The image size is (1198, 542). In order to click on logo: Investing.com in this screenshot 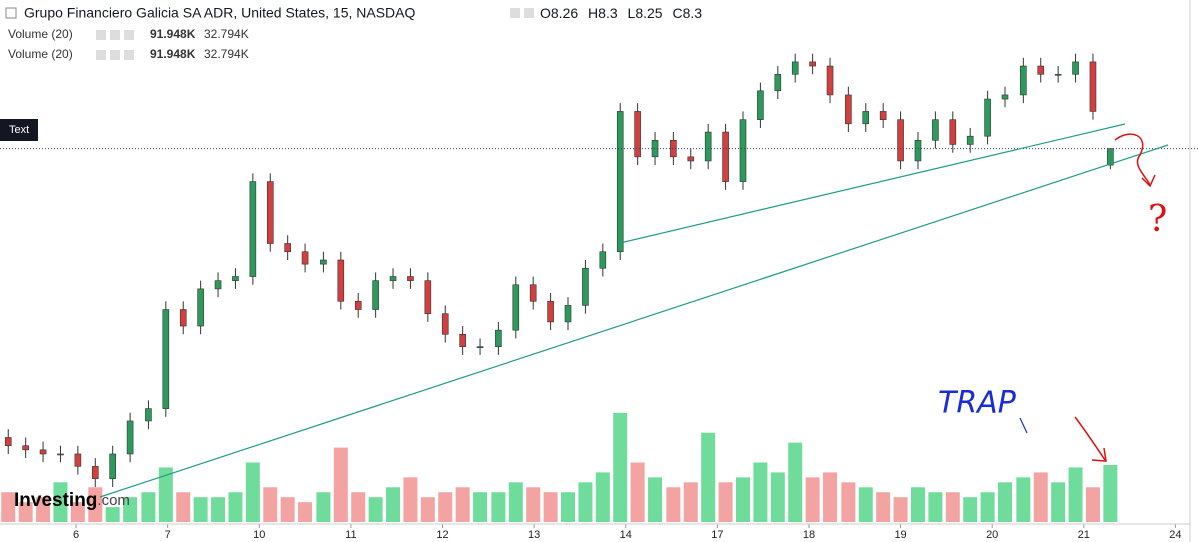, I will do `click(72, 500)`.